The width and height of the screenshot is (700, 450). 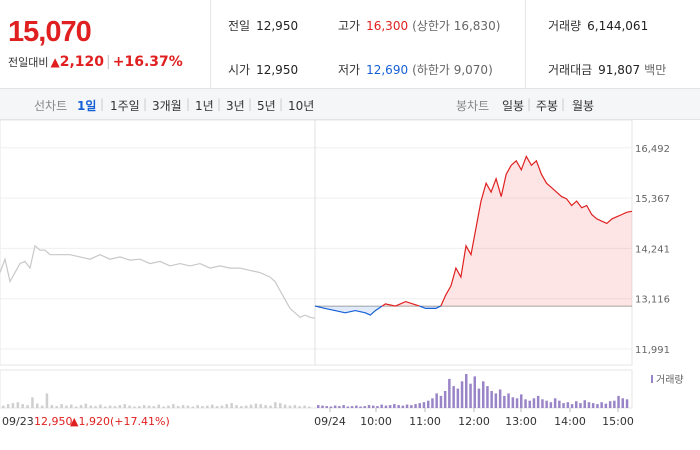 I want to click on volume-legend-swatch, so click(x=652, y=379).